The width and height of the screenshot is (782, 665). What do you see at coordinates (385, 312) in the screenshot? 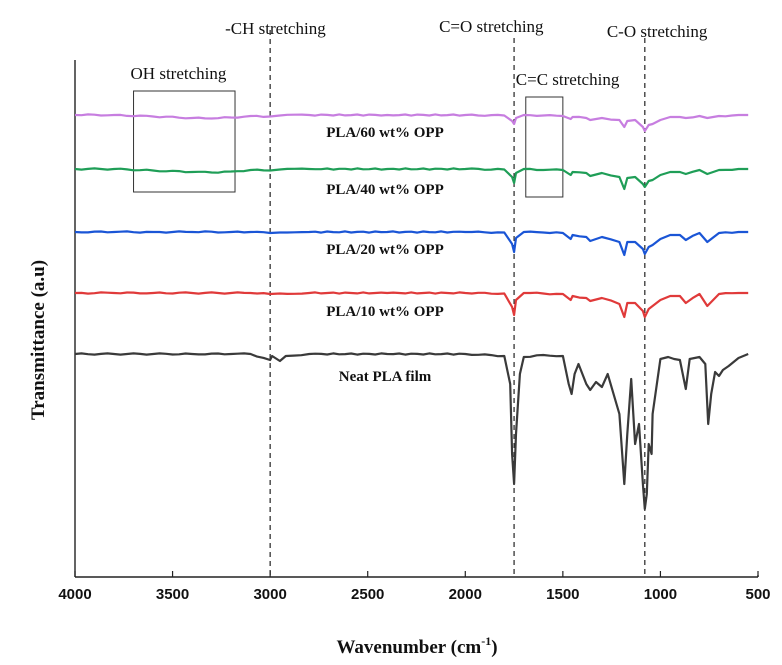
I see `series-label-3: PLA/10 wt% OPP` at bounding box center [385, 312].